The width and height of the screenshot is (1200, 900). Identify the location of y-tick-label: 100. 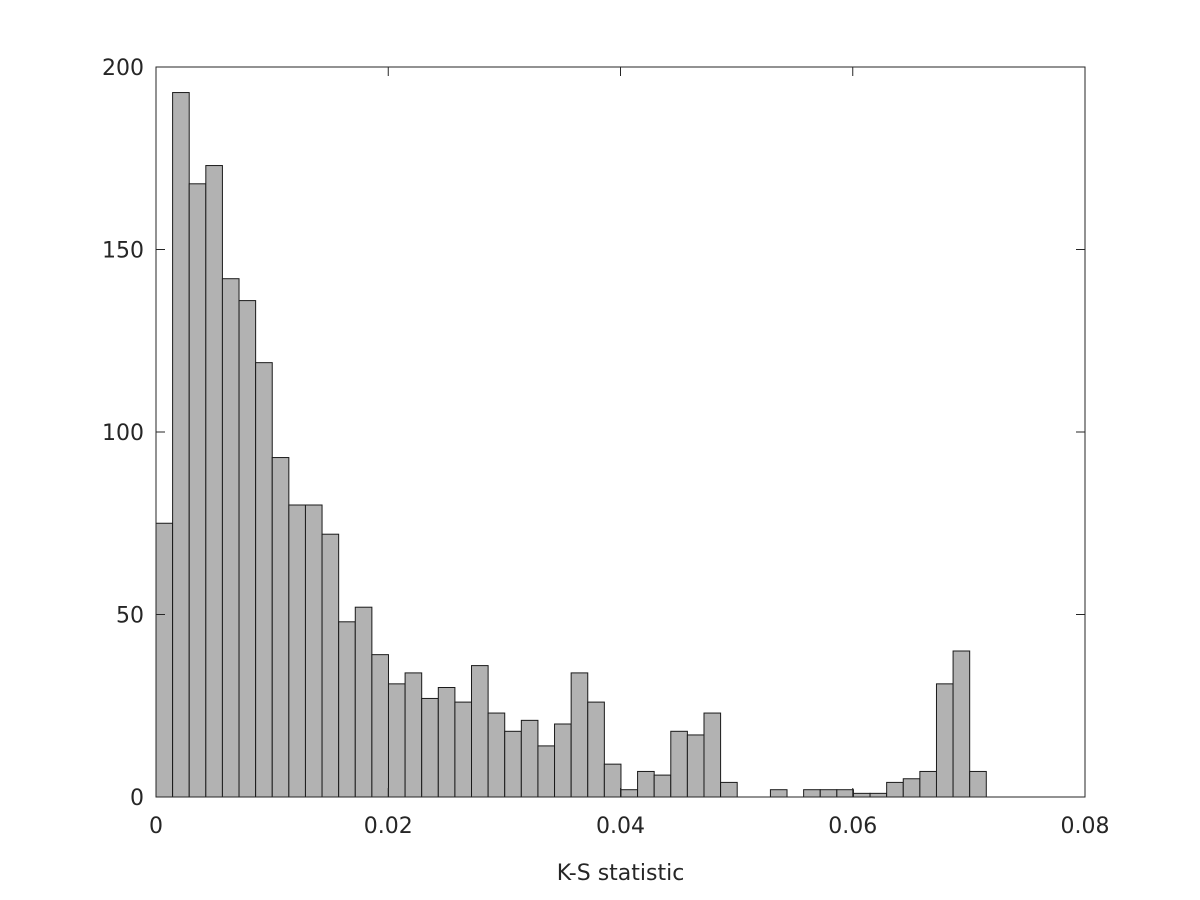
(123, 433).